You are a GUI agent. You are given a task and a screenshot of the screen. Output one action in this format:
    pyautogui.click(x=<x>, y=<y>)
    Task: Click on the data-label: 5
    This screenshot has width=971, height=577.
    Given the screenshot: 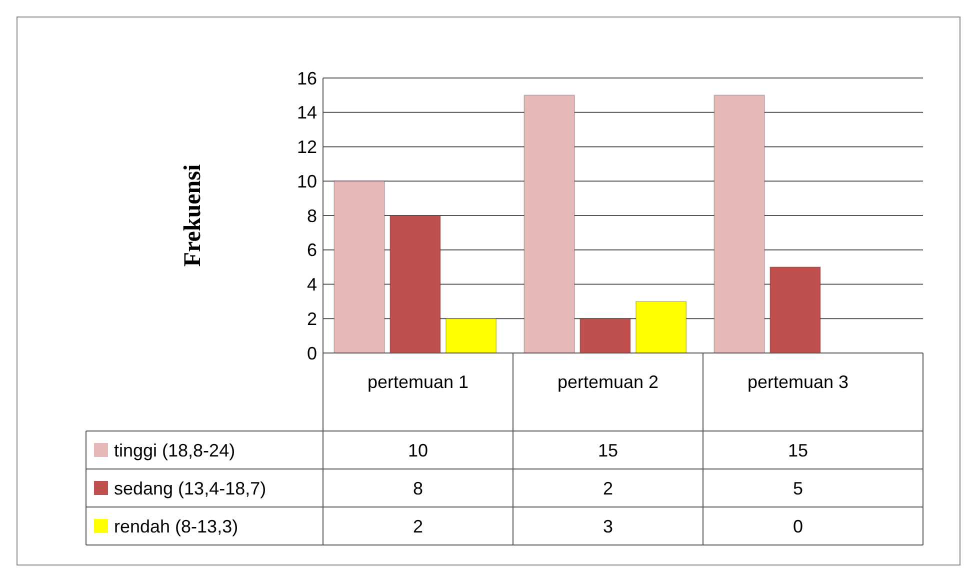 What is the action you would take?
    pyautogui.click(x=798, y=488)
    